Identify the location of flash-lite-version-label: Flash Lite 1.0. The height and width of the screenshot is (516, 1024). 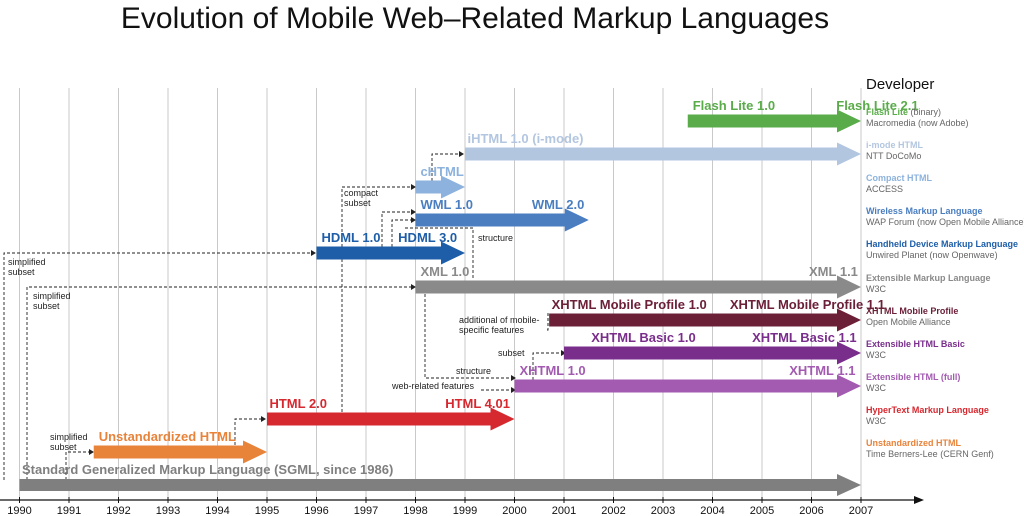
(734, 105).